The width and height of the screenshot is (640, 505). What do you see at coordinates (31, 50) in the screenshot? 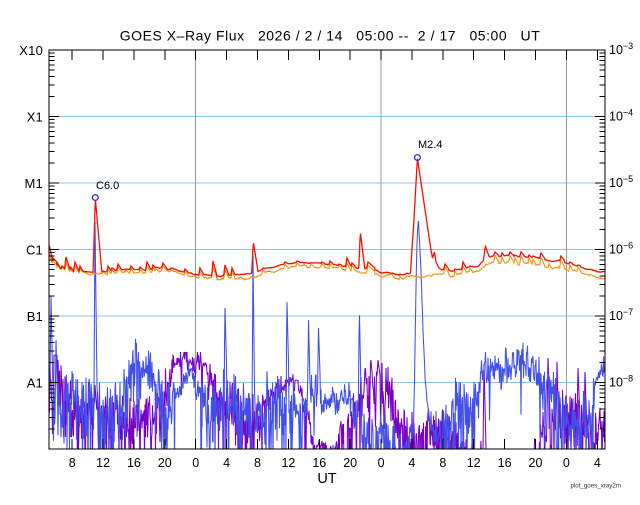
I see `svg-text: X10` at bounding box center [31, 50].